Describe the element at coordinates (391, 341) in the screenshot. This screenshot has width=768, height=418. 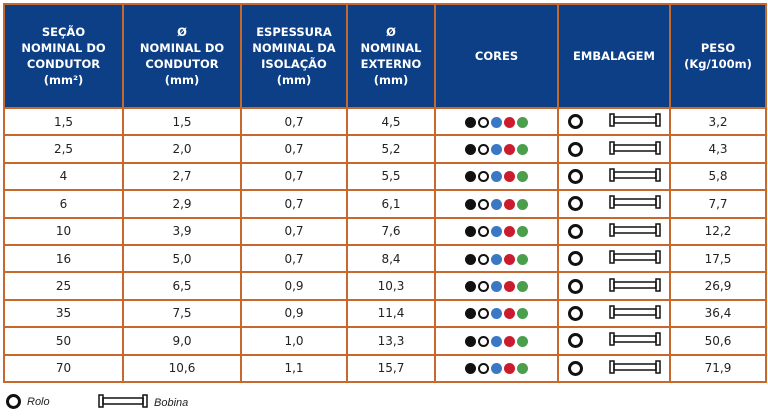
I see `cell: 13,3` at that location.